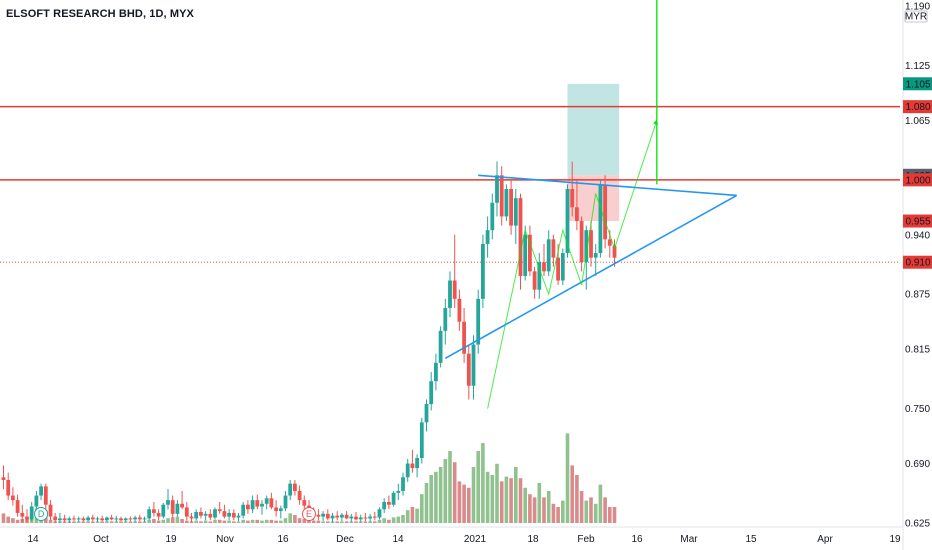 The image size is (932, 550). What do you see at coordinates (917, 275) in the screenshot?
I see `y-axis-background` at bounding box center [917, 275].